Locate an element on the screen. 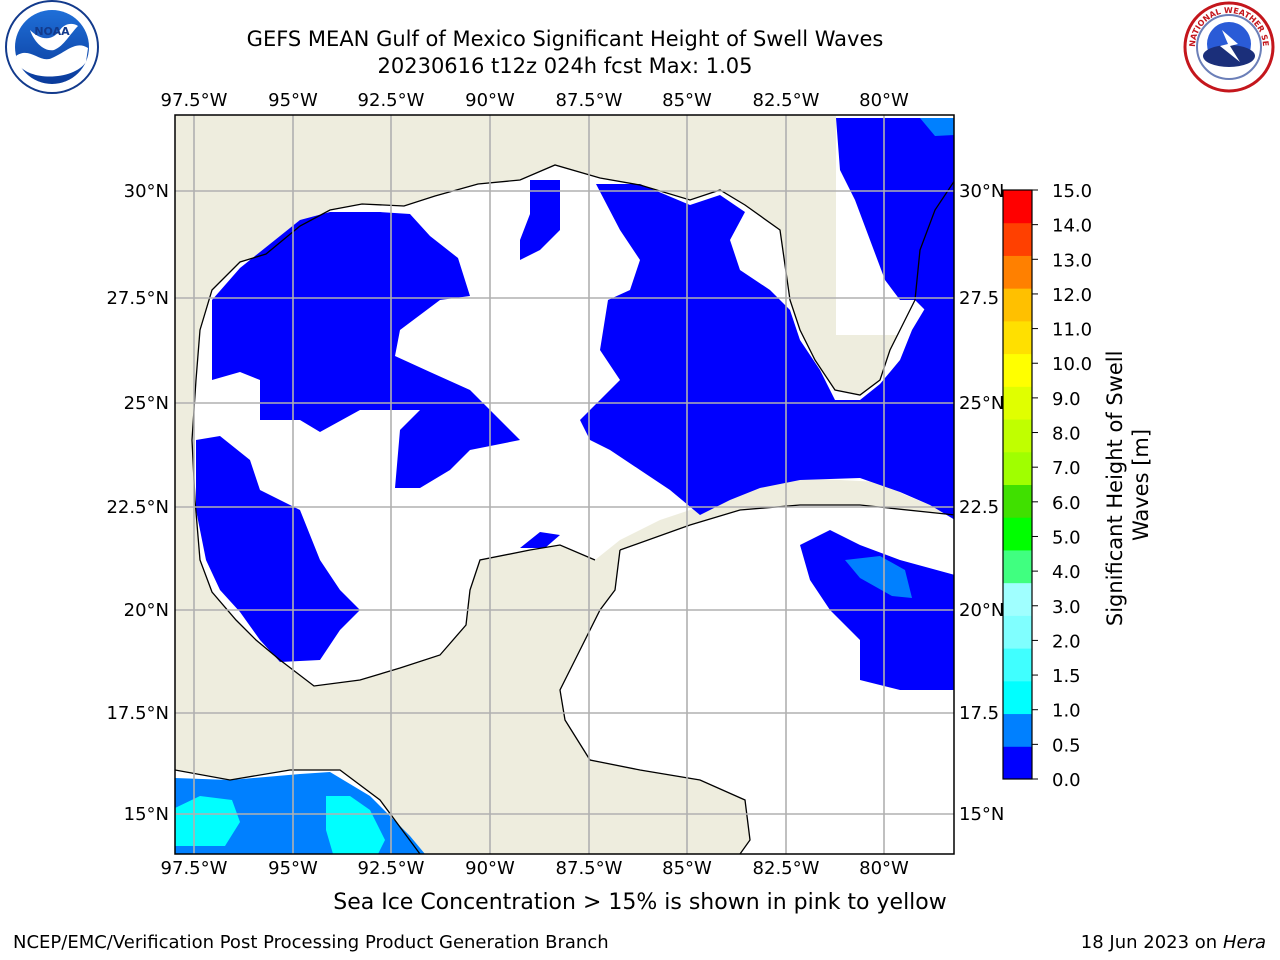 The width and height of the screenshot is (1280, 960). colorbar-frame is located at coordinates (1017, 484).